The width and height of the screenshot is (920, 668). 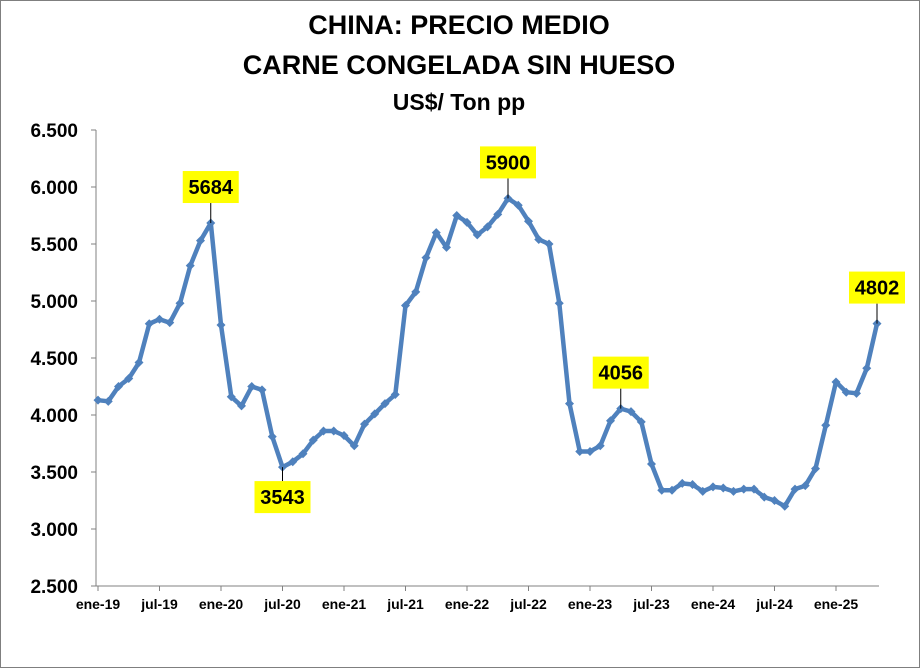 What do you see at coordinates (405, 604) in the screenshot?
I see `x-tick-label: jul-21` at bounding box center [405, 604].